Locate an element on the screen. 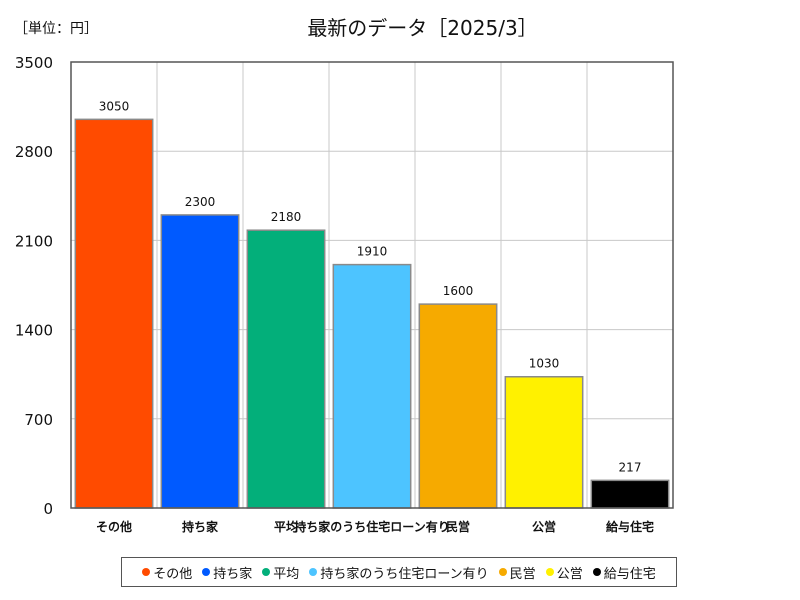 This screenshot has height=600, width=800. chart-title: 最新のデータ［2025/3］ is located at coordinates (400, 26).